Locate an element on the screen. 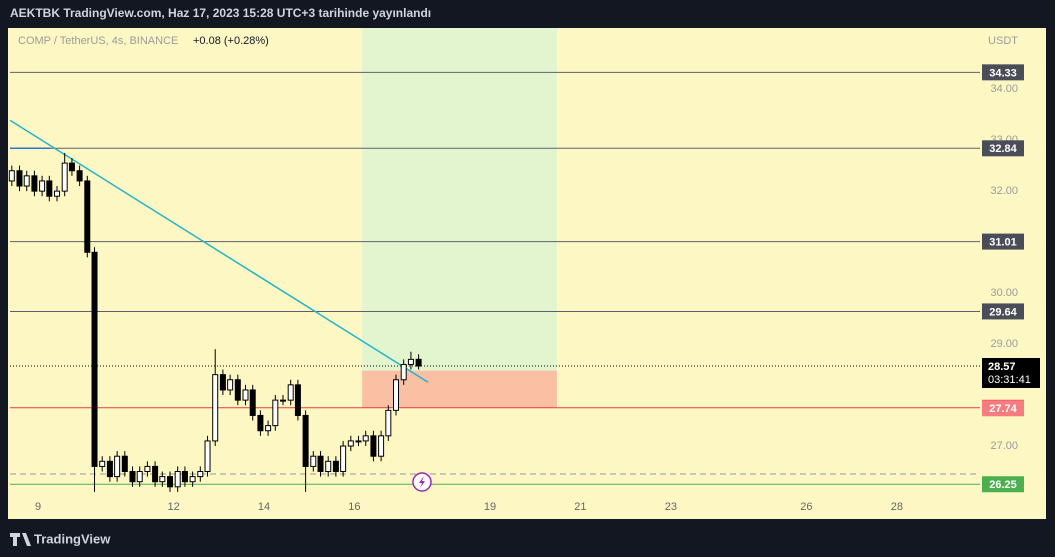  profit-zone is located at coordinates (459, 199).